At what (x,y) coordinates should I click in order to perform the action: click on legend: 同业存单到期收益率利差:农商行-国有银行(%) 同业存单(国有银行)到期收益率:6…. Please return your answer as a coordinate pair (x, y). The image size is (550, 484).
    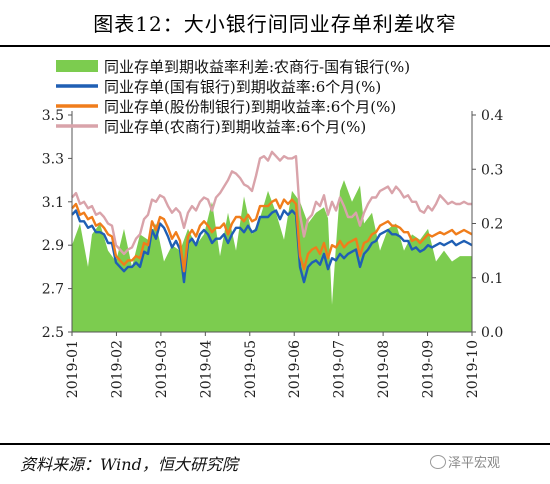
    Looking at the image, I should click on (233, 97).